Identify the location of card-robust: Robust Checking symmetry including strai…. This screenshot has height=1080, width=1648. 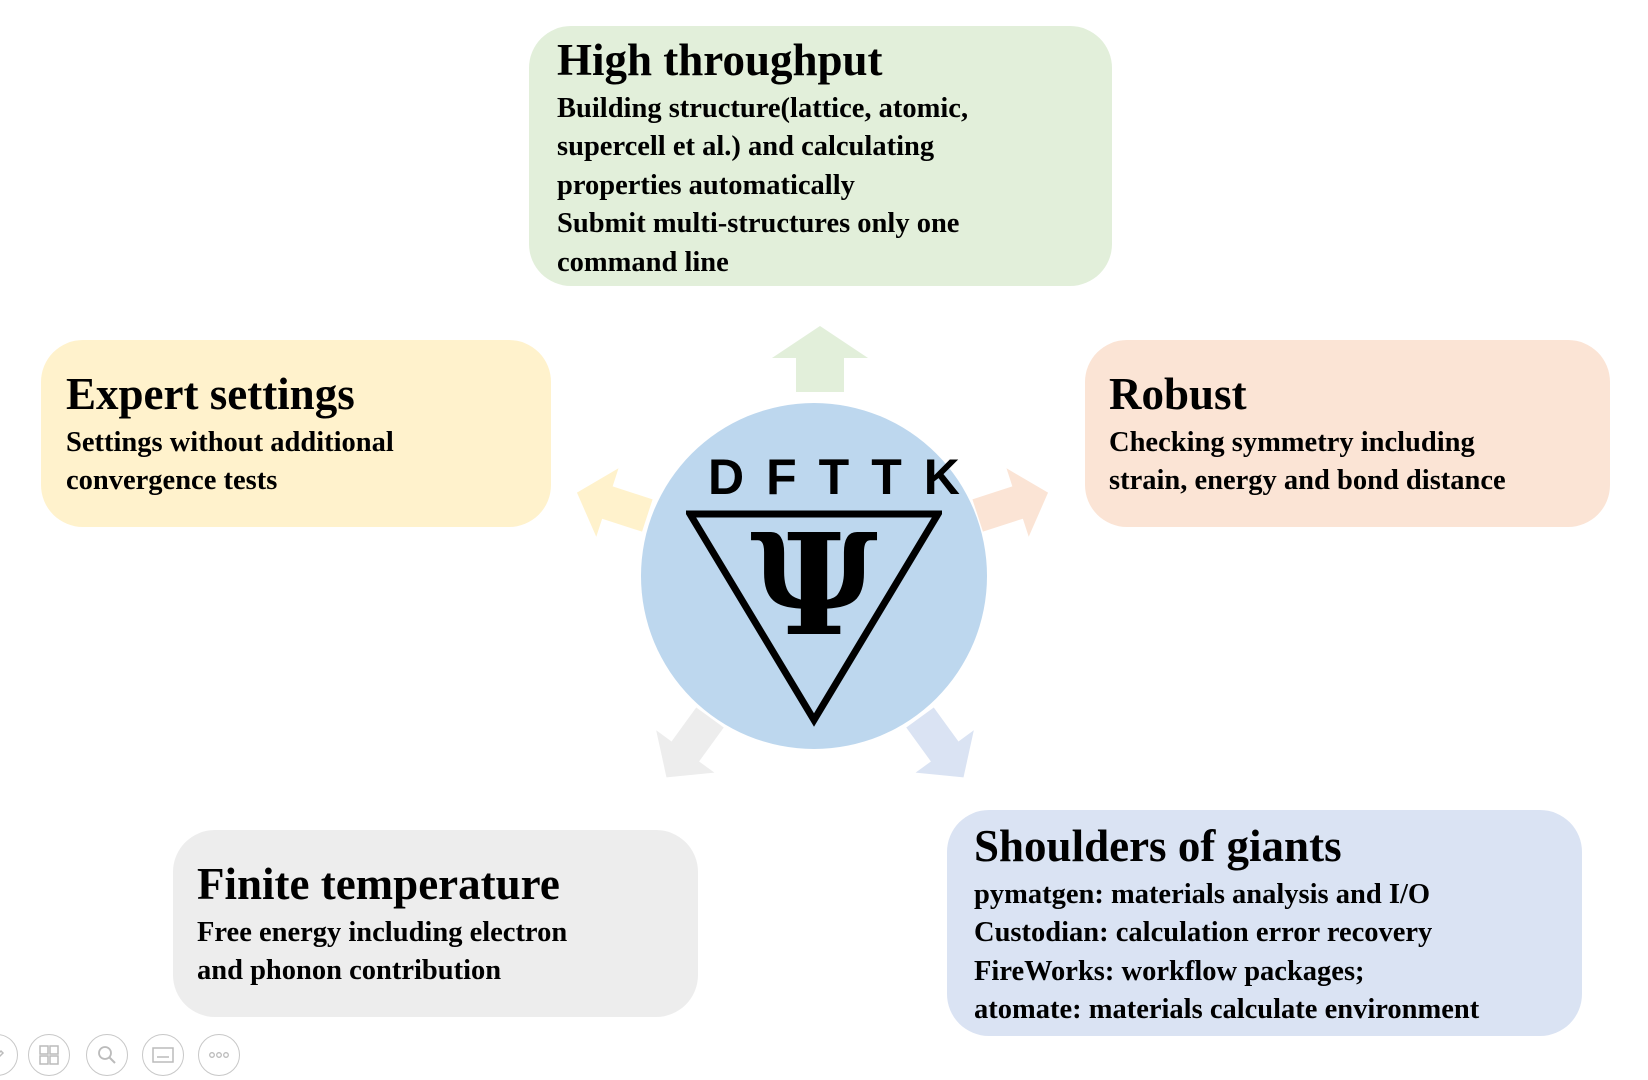
(1347, 433).